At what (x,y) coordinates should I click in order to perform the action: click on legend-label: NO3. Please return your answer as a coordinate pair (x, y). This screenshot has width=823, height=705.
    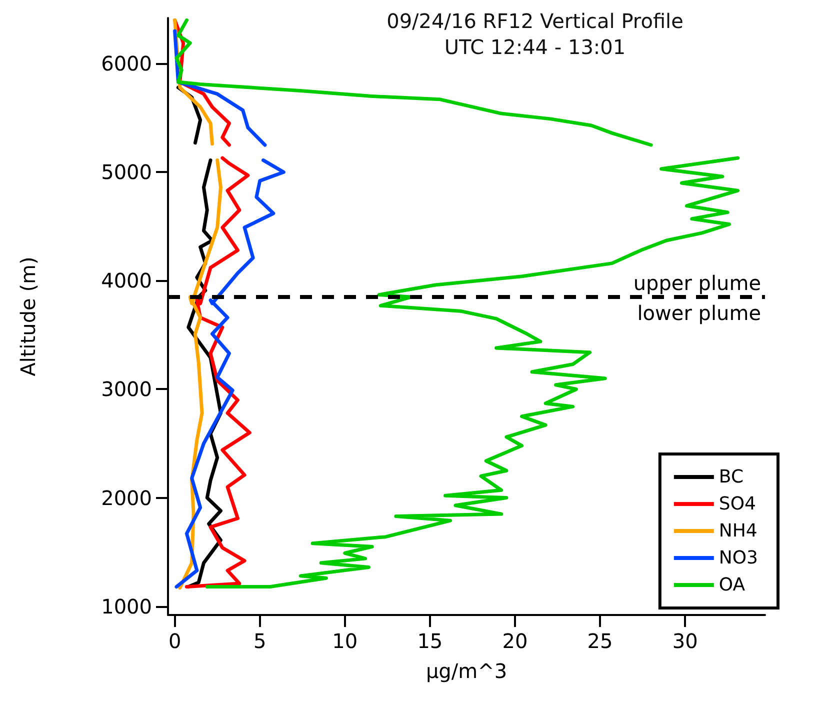
    Looking at the image, I should click on (738, 558).